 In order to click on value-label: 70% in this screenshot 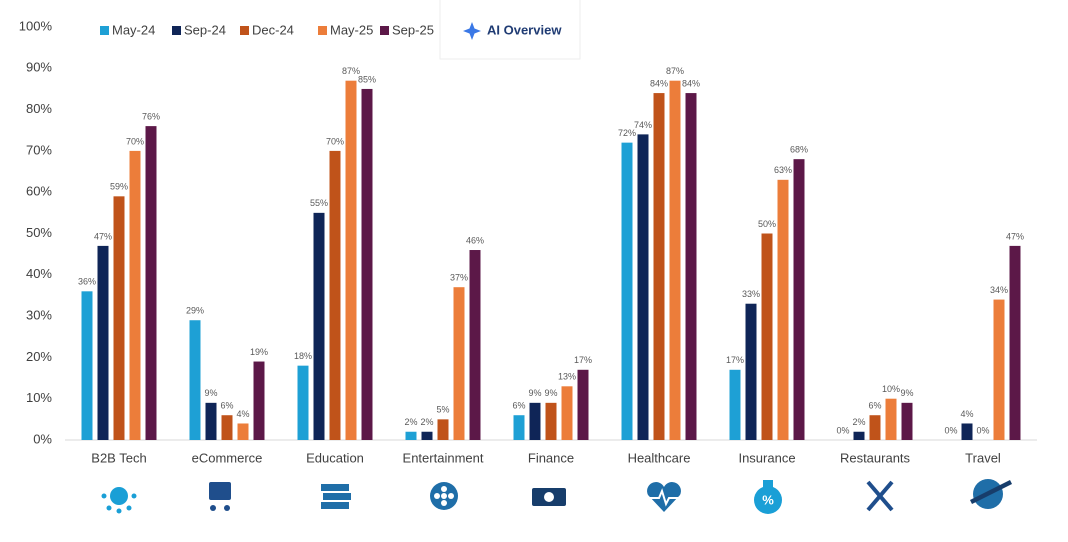, I will do `click(135, 141)`.